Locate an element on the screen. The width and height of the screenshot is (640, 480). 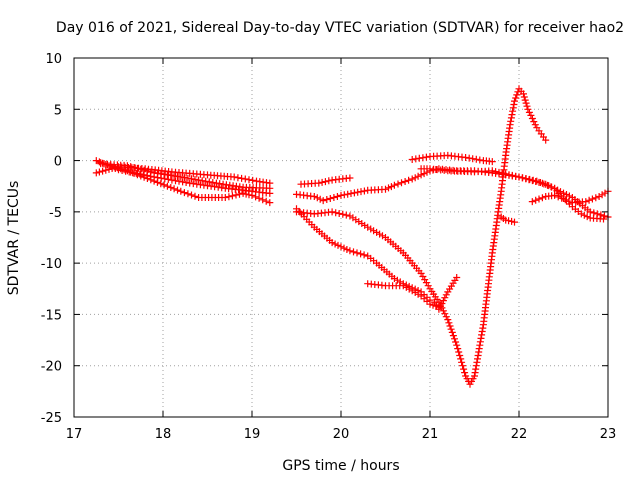
y-tick-label: 10 is located at coordinates (53, 59).